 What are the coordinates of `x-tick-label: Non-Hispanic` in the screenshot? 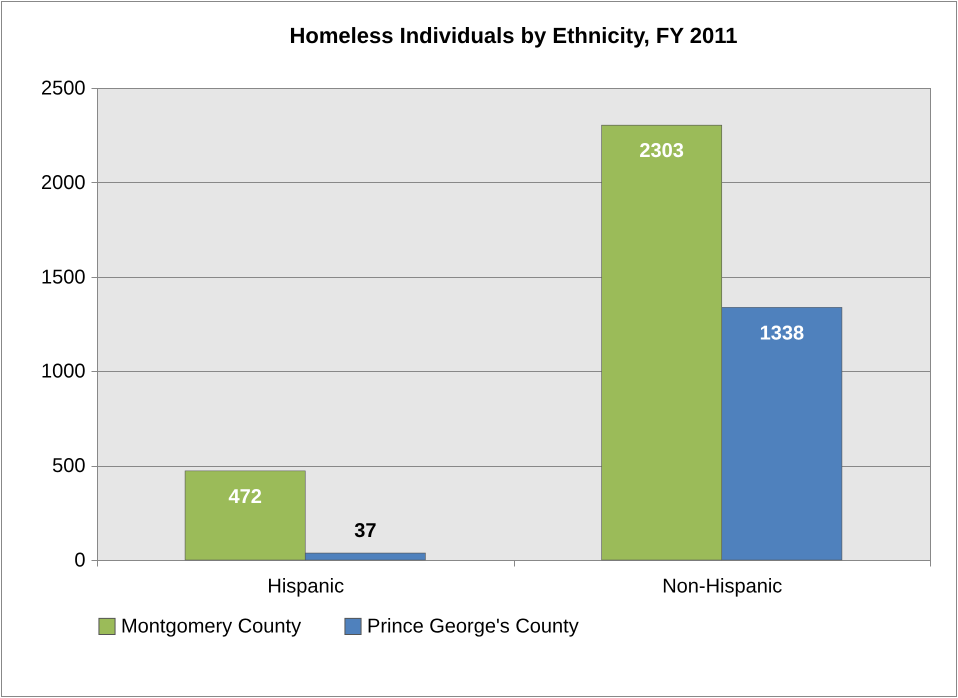 It's located at (722, 587).